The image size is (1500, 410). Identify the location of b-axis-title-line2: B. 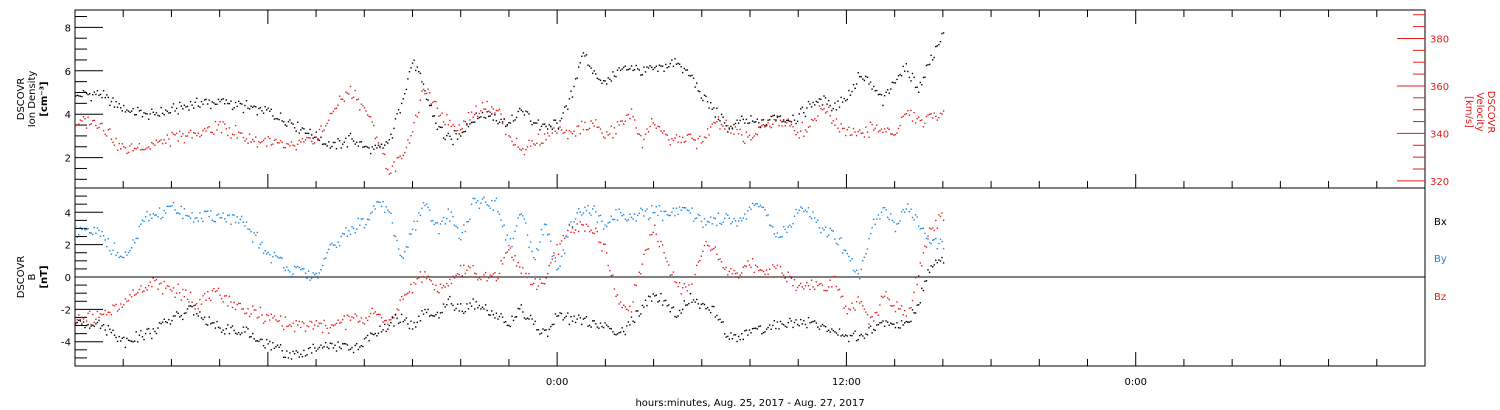
(32, 276).